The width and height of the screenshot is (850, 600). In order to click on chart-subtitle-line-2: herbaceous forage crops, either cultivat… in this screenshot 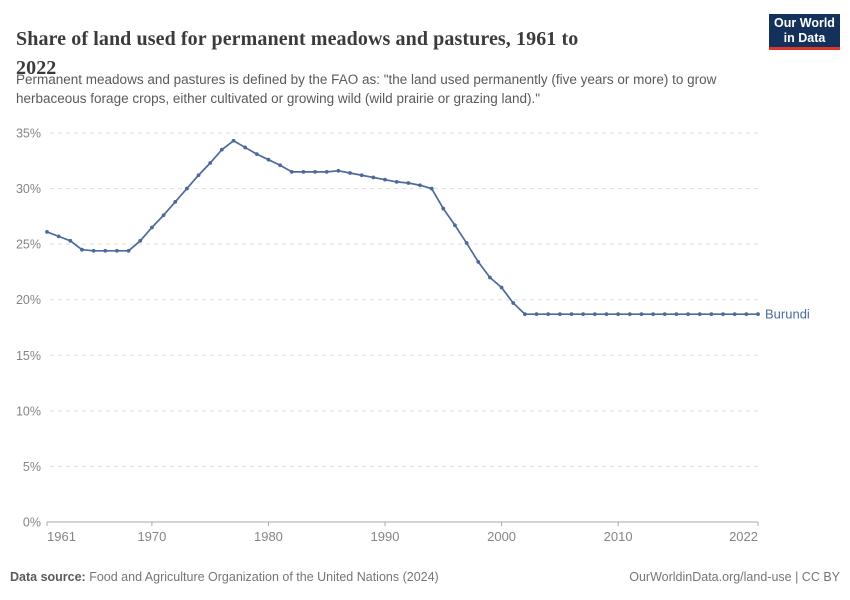, I will do `click(278, 98)`.